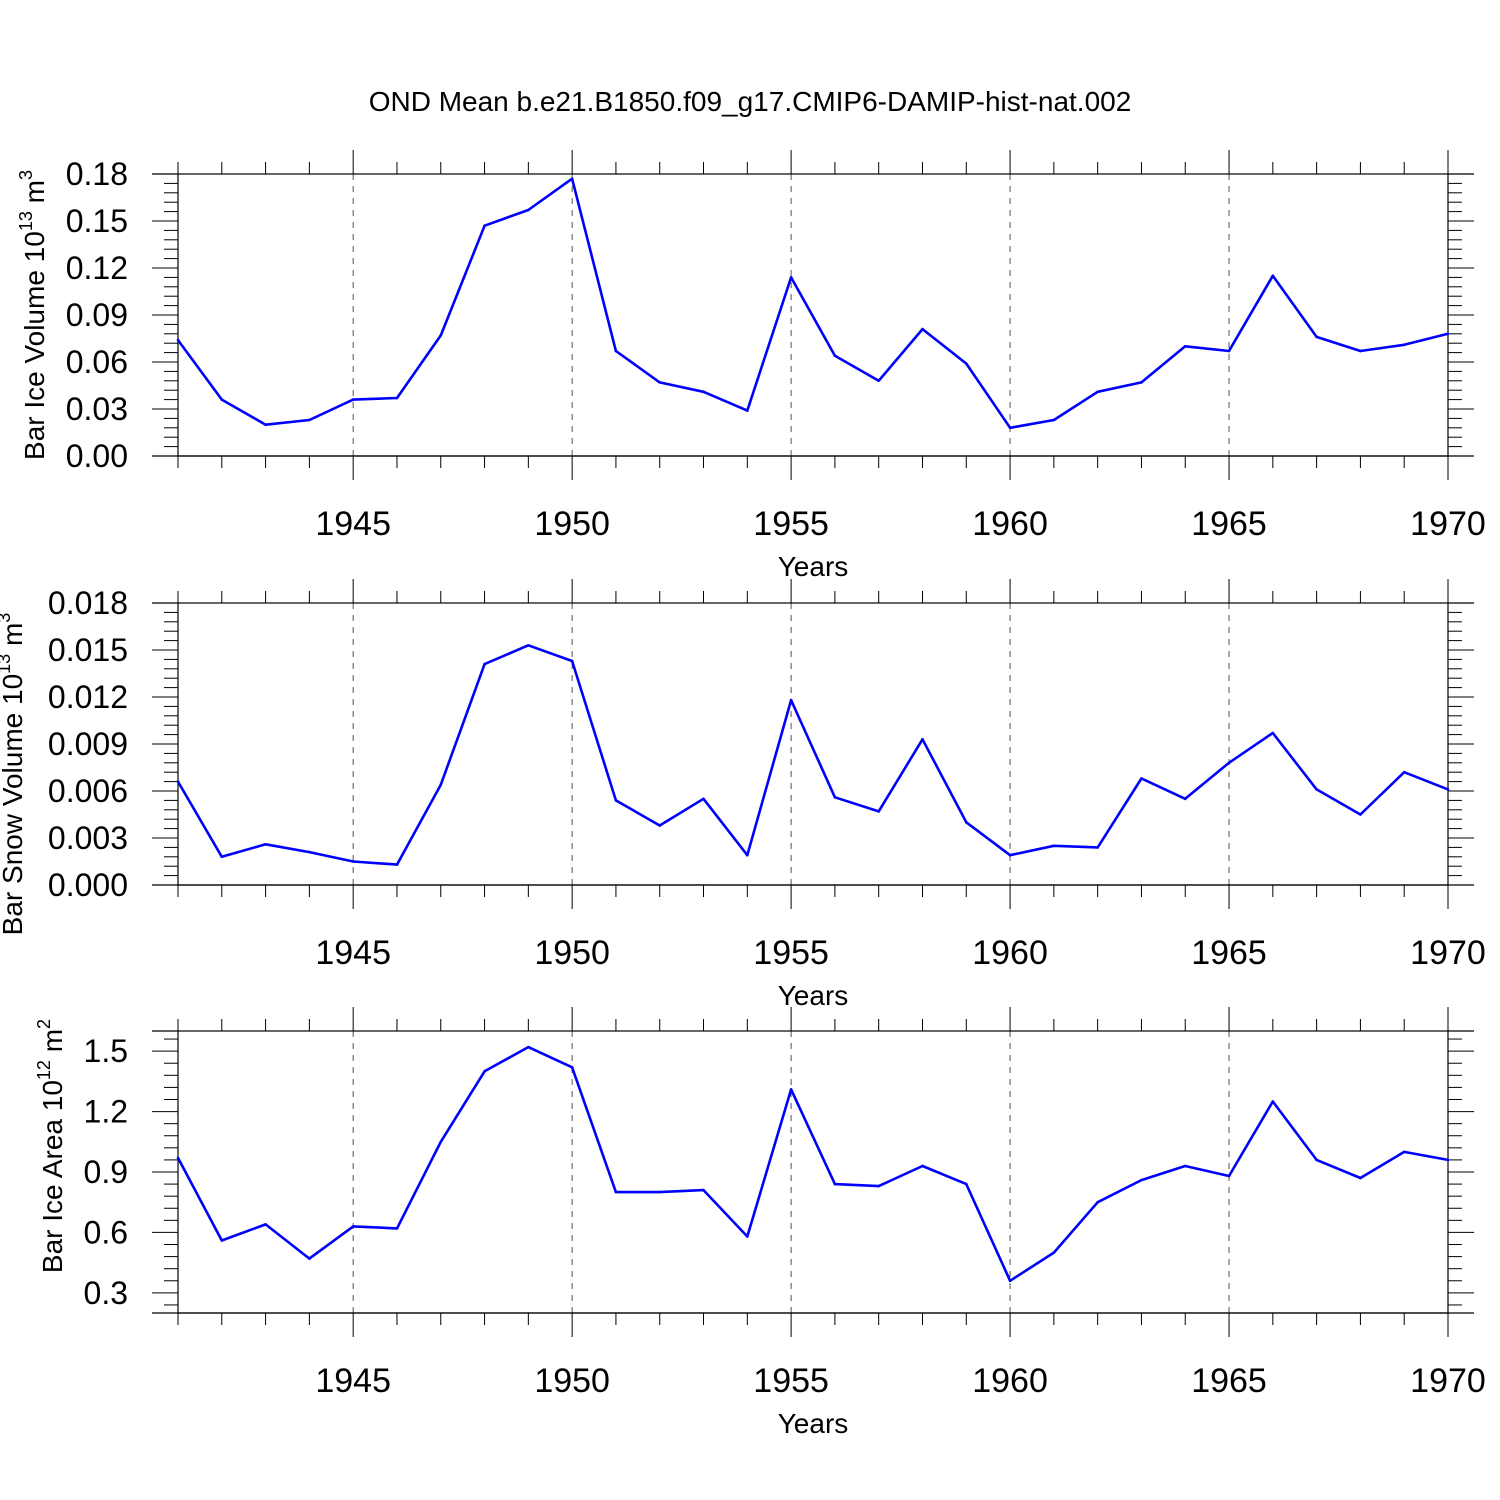  What do you see at coordinates (88, 885) in the screenshot?
I see `y-tick-label: 0.000` at bounding box center [88, 885].